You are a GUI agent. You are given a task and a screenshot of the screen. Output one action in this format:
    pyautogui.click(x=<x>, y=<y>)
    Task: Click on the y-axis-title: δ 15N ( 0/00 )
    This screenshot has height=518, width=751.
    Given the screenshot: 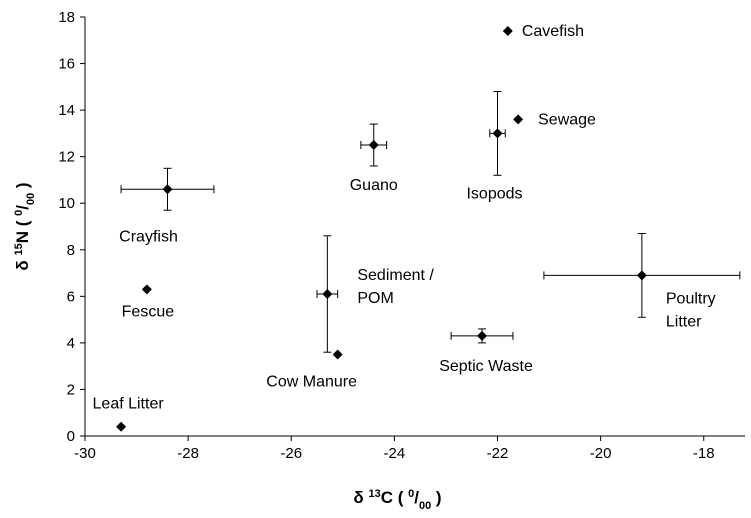 What is the action you would take?
    pyautogui.click(x=25, y=226)
    